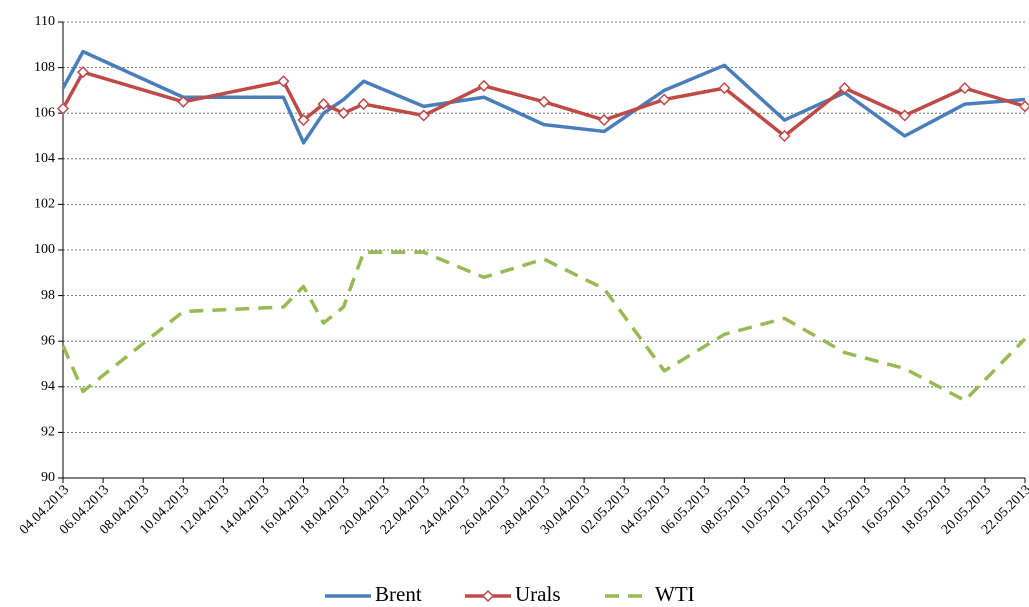  What do you see at coordinates (45, 21) in the screenshot?
I see `y-tick-label: 110` at bounding box center [45, 21].